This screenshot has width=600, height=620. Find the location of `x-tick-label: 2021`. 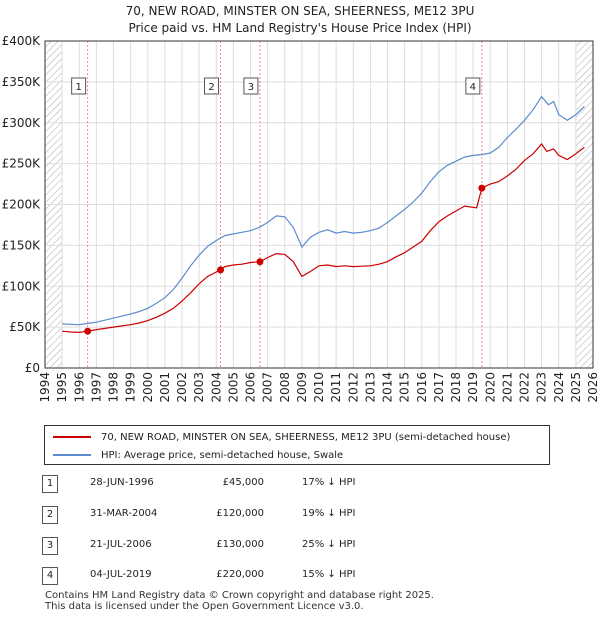

x-tick-label: 2021 is located at coordinates (507, 387).